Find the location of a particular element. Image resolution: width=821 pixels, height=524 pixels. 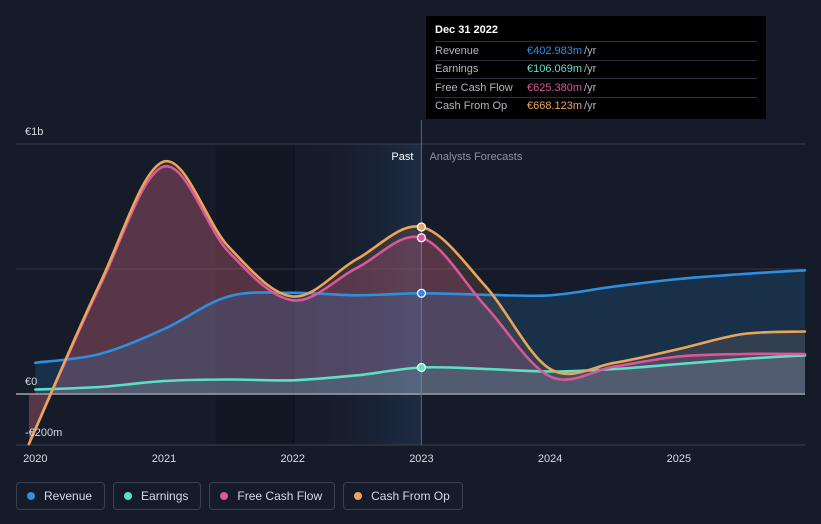

tooltip-row-earnings: Earnings €106.069m /yr is located at coordinates (596, 69).